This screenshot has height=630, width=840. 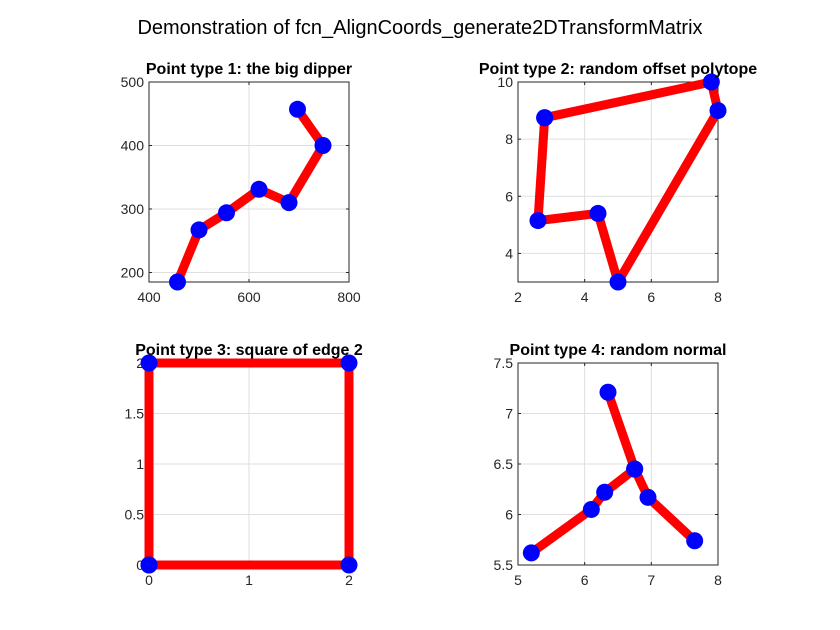 What do you see at coordinates (140, 464) in the screenshot?
I see `subplot-3-ytick-label-2: 1` at bounding box center [140, 464].